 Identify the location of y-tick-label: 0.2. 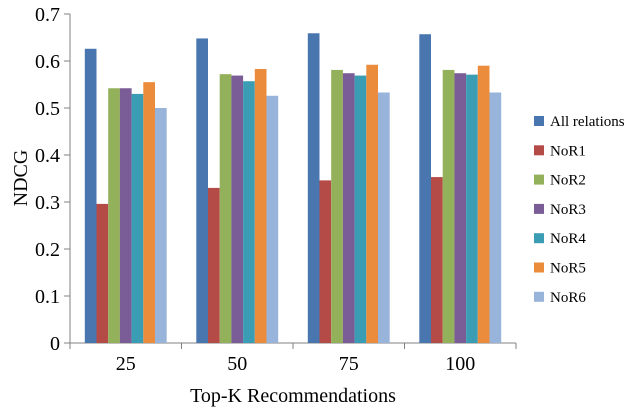
(47, 250).